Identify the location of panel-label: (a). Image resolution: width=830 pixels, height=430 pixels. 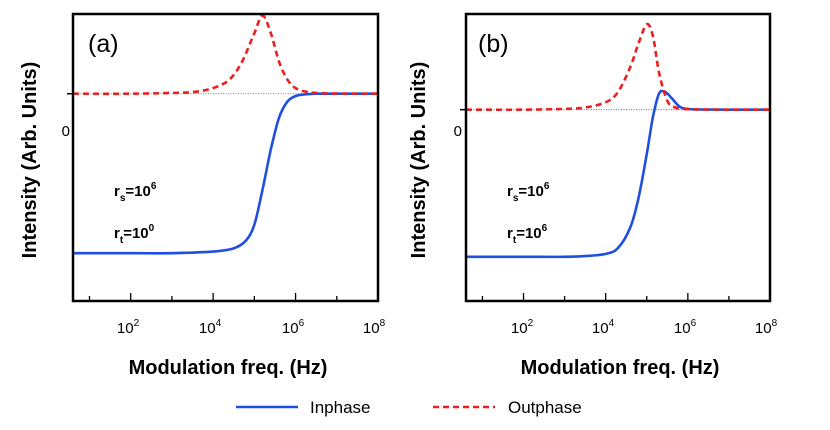
(103, 44).